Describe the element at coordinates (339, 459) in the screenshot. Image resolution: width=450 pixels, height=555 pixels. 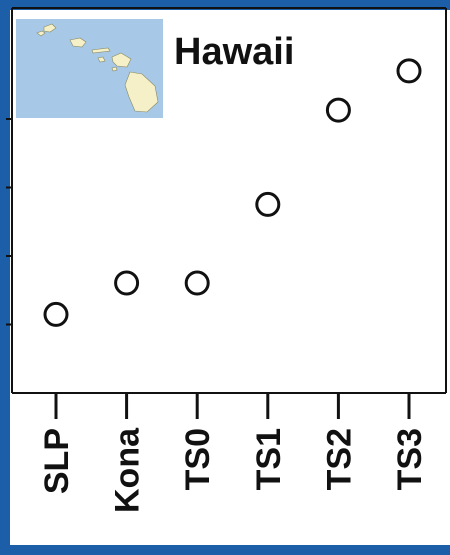
I see `x-tick-label: TS2` at that location.